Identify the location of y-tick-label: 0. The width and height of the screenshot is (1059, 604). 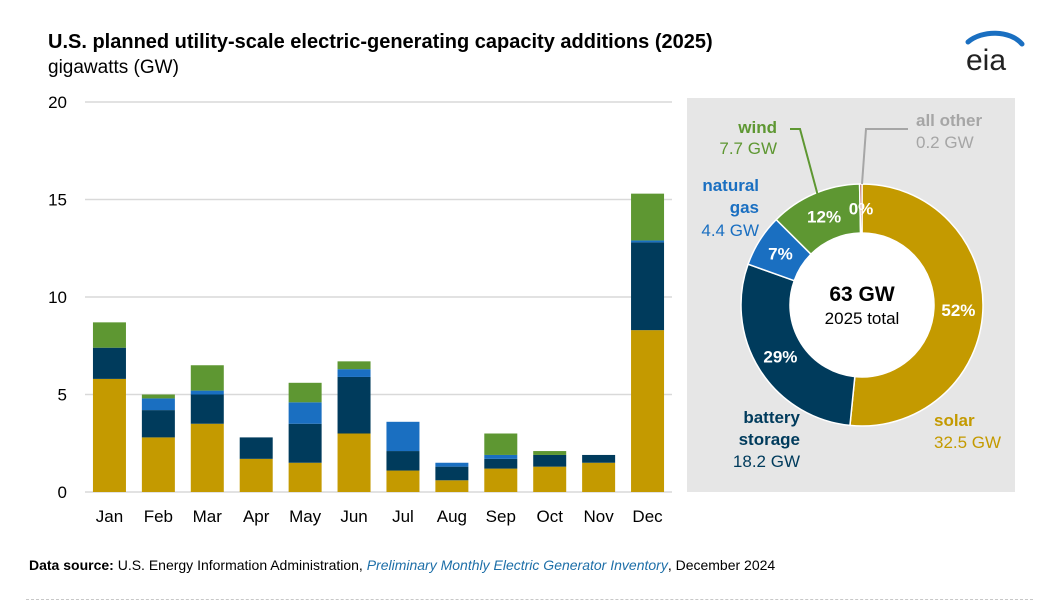
(62, 492).